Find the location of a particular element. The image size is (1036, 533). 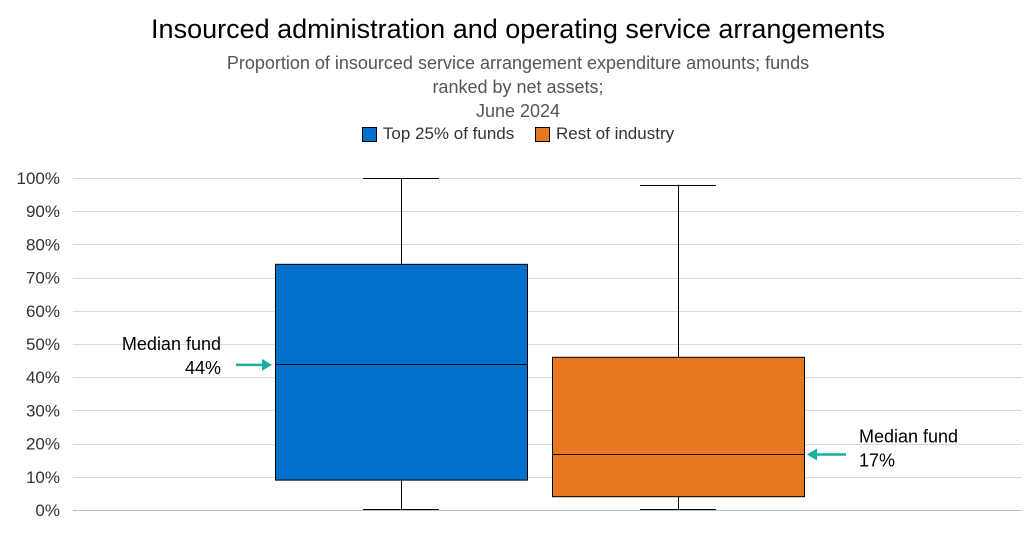

chart-legend: Top 25% of funds Rest of industry is located at coordinates (518, 135).